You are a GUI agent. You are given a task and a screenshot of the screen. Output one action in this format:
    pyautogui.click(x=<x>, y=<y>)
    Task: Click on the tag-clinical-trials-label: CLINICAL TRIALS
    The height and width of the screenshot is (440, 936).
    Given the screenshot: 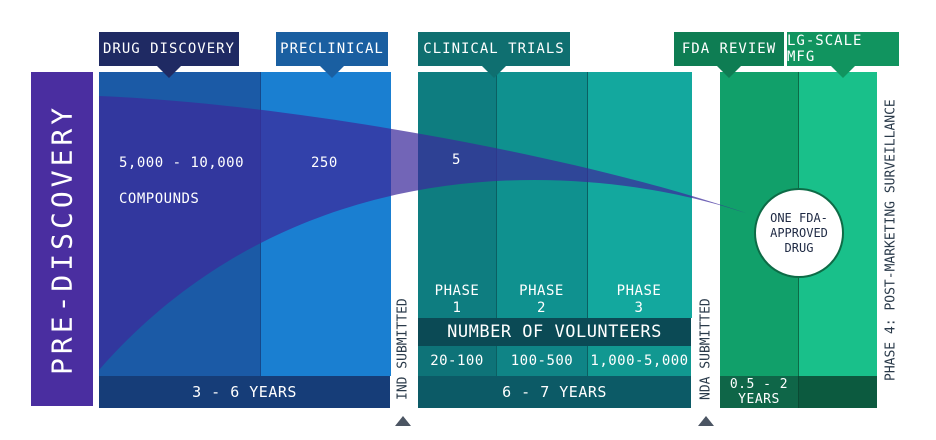 What is the action you would take?
    pyautogui.click(x=494, y=49)
    